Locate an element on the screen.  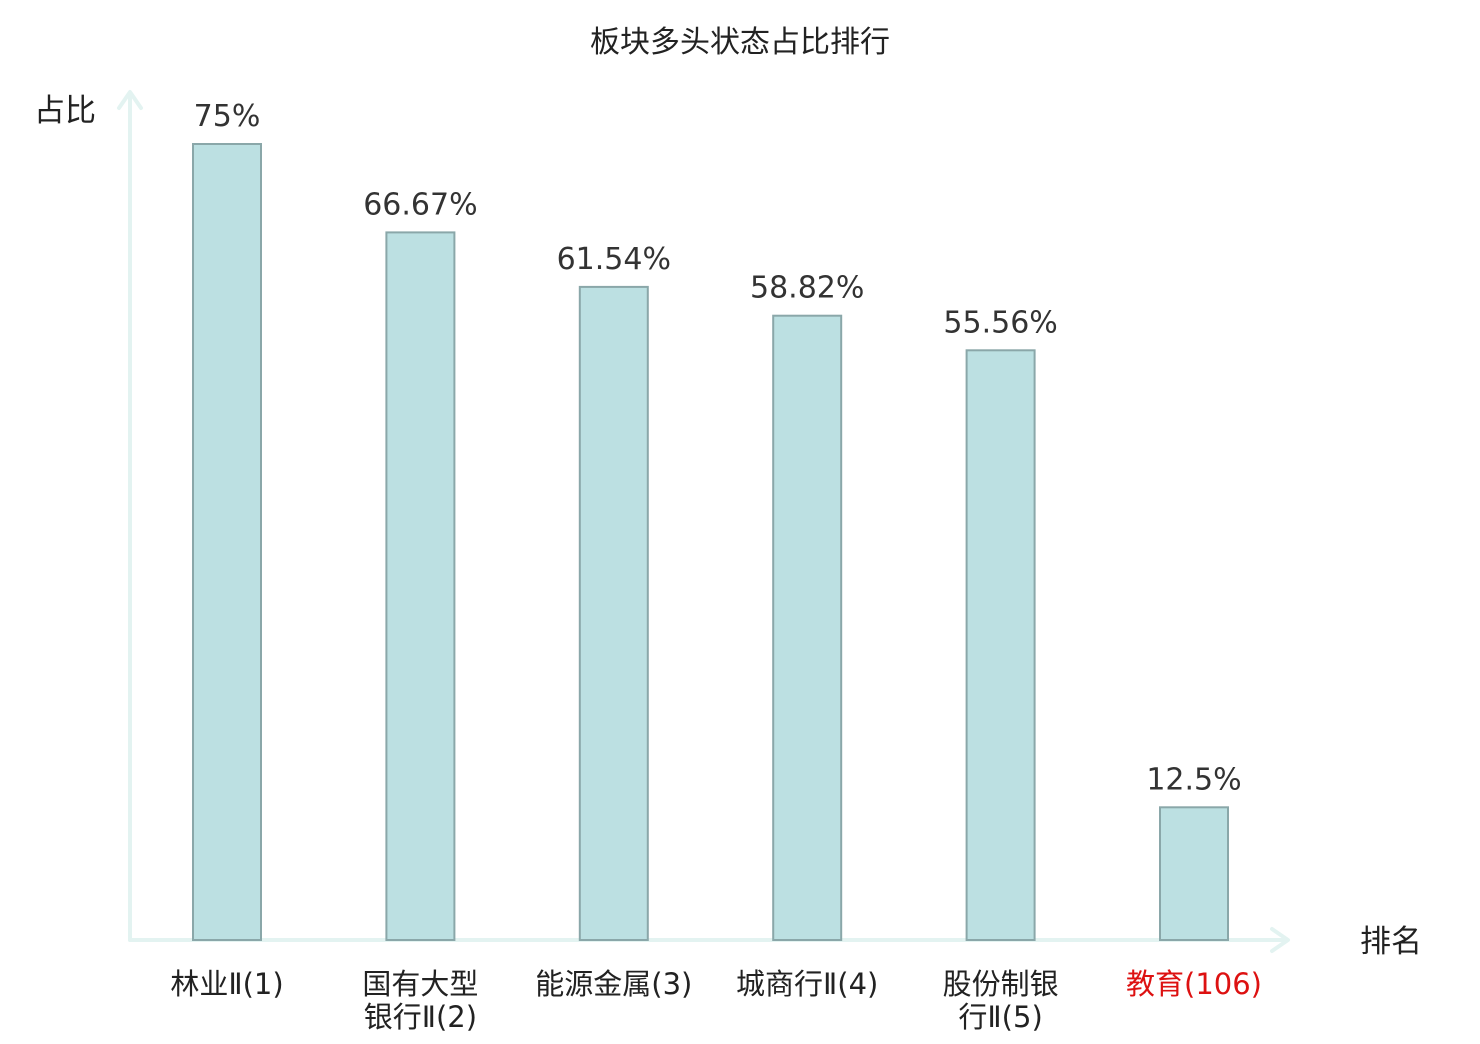
category-label-2: 国有大型银行Ⅱ(2) is located at coordinates (420, 1000).